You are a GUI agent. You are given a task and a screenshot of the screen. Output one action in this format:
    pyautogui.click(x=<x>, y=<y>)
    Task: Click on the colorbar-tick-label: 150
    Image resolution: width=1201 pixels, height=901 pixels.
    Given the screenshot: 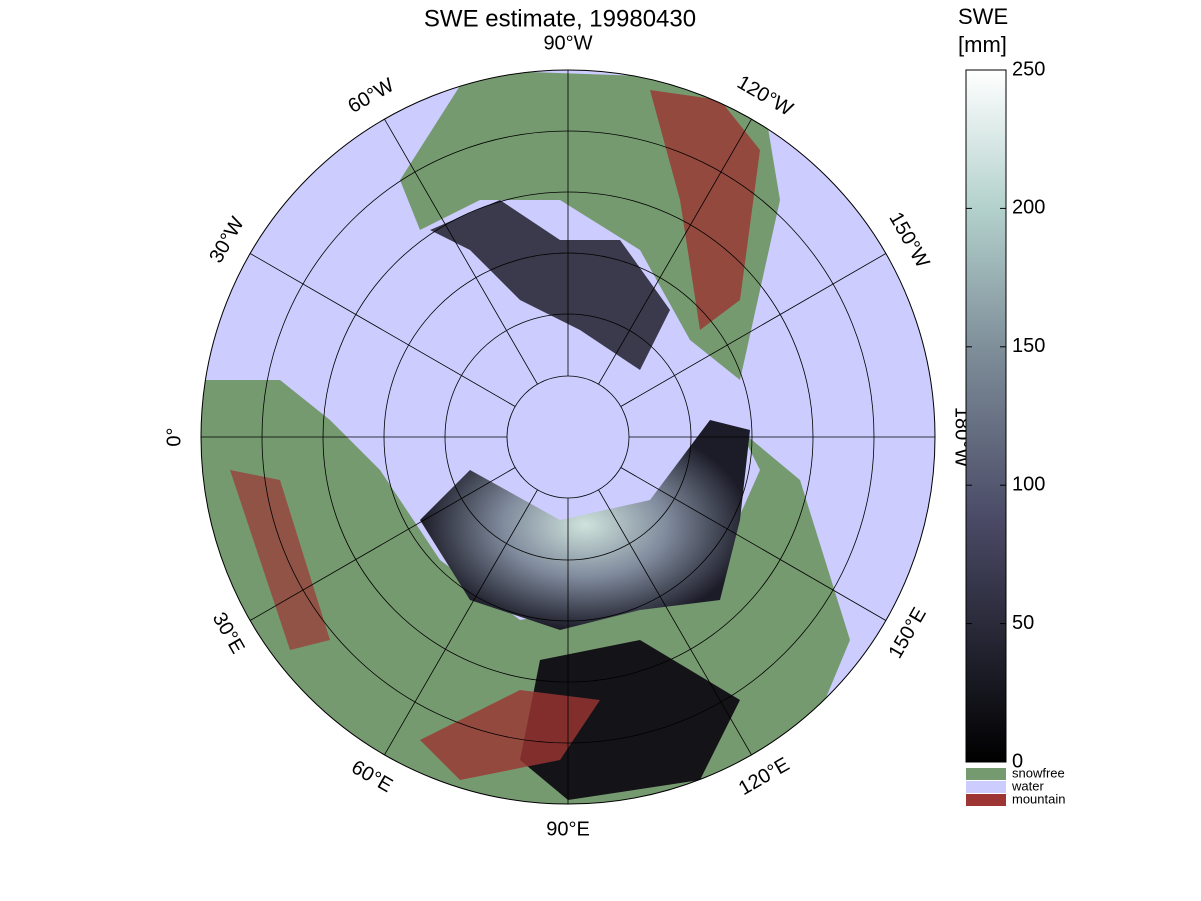 What is the action you would take?
    pyautogui.click(x=1028, y=346)
    